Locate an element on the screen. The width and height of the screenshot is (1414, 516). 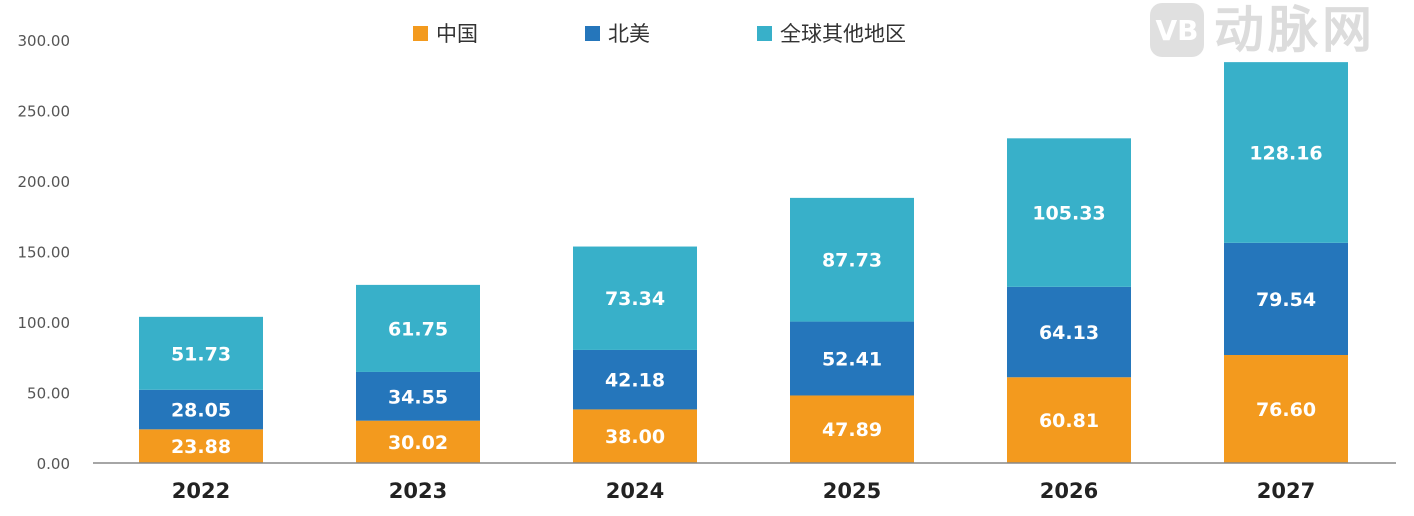
watermark-text: 动脉网 is located at coordinates (1295, 30).